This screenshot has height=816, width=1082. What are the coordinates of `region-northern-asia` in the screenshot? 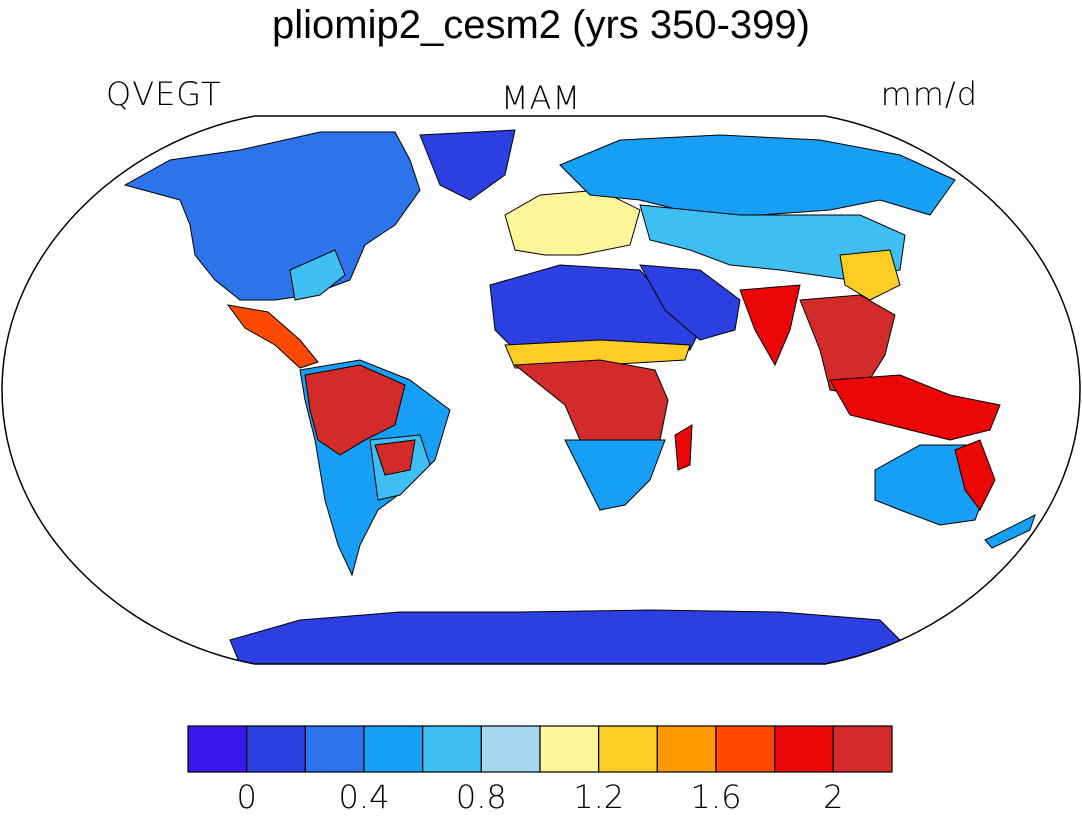 It's located at (757, 175).